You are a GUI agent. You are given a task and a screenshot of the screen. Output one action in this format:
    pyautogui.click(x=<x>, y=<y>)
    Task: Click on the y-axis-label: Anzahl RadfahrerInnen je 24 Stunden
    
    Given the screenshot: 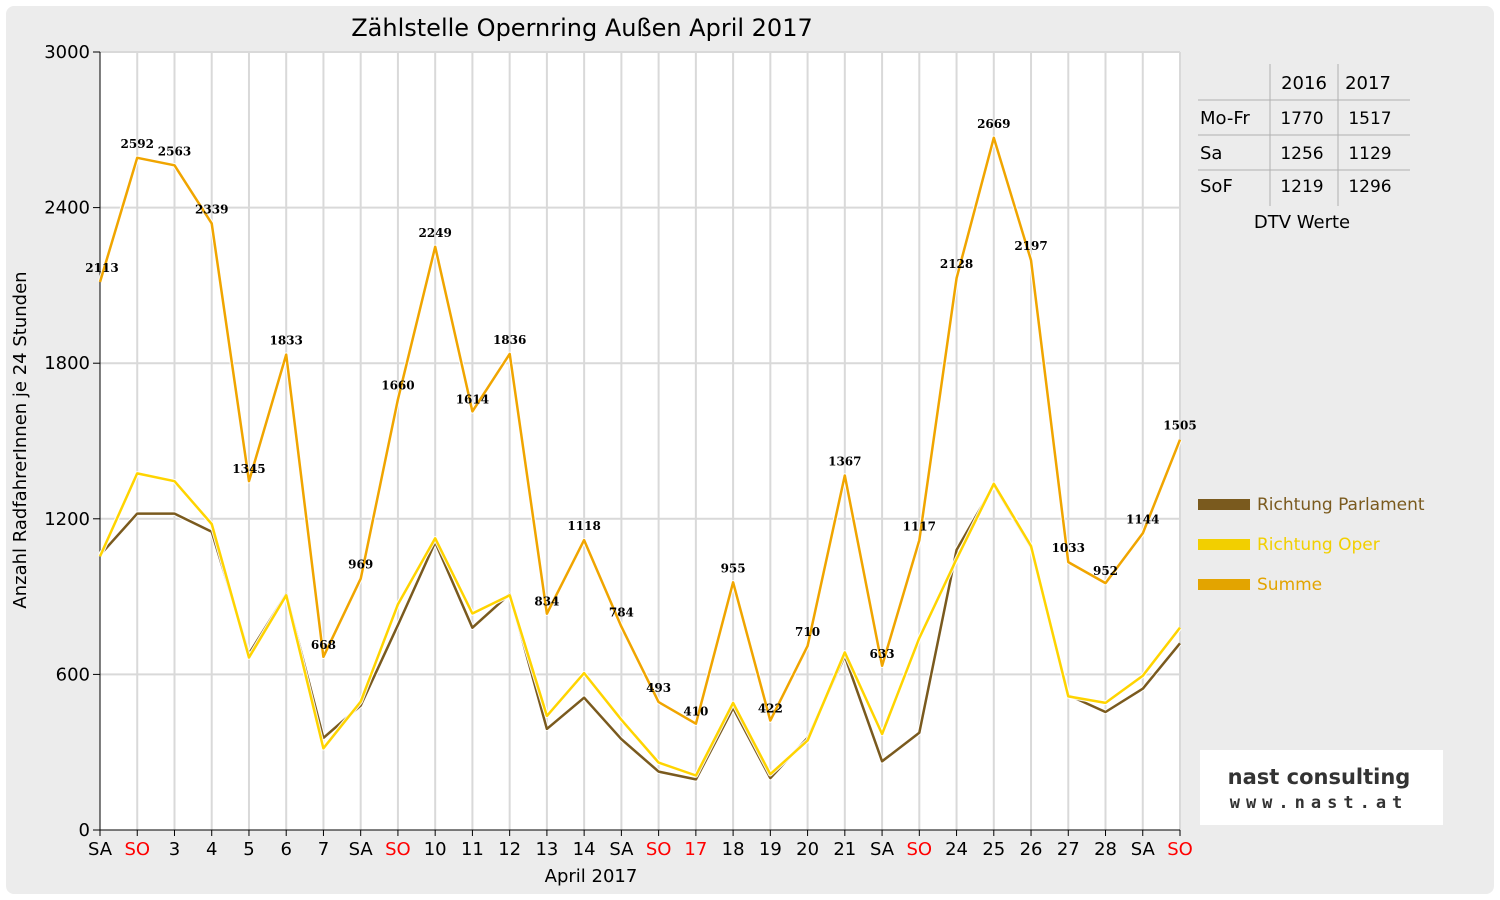 What is the action you would take?
    pyautogui.click(x=20, y=439)
    